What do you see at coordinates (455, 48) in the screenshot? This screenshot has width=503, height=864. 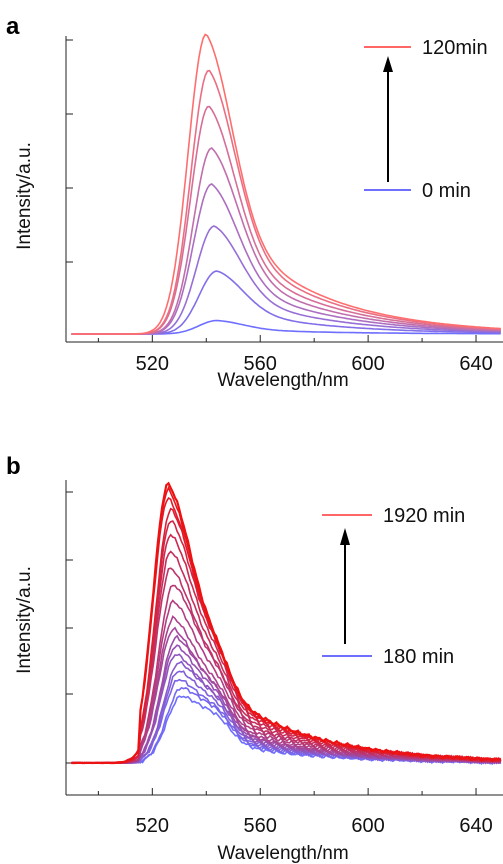 I see `legend-label-120min: 120min` at bounding box center [455, 48].